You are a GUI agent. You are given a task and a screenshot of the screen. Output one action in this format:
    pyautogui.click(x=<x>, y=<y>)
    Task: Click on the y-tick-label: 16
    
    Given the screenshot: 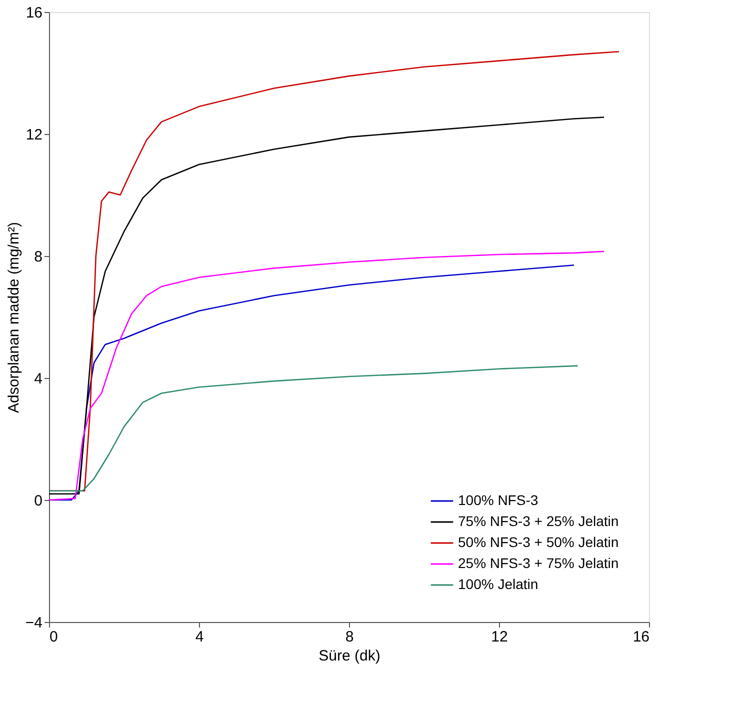 What is the action you would take?
    pyautogui.click(x=34, y=13)
    